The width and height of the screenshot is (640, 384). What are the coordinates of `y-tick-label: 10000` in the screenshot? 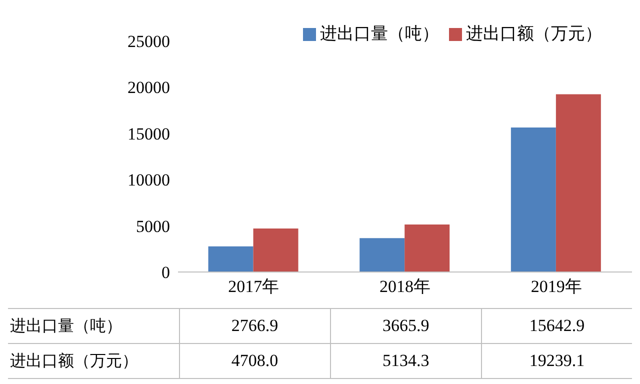 It's located at (149, 180).